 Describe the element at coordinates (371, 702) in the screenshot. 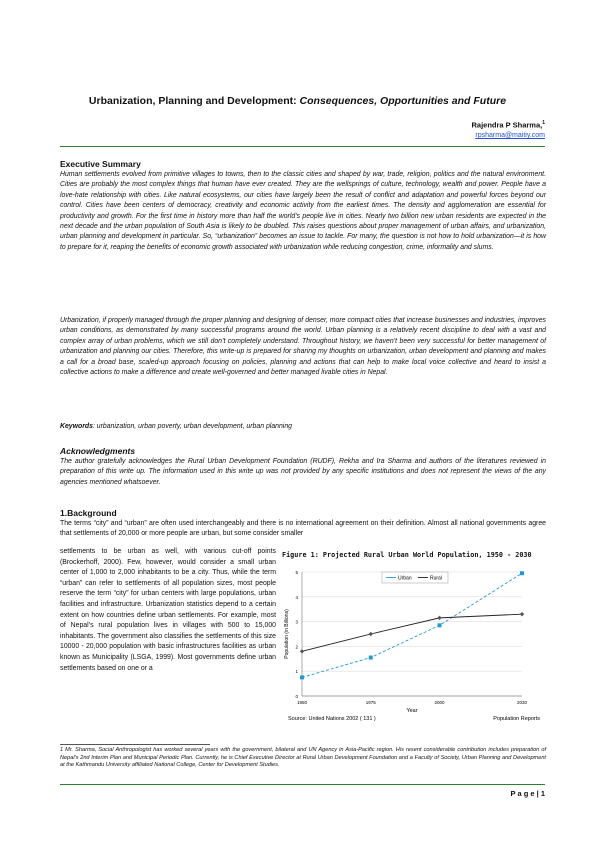

I see `x-tick-label: 1975` at that location.